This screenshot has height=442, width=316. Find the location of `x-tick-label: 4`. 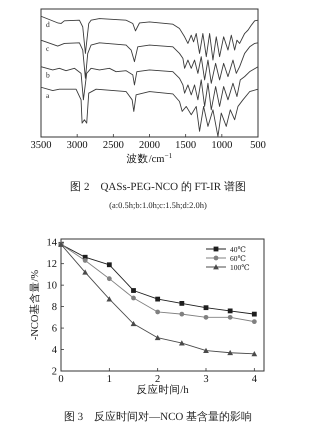

x-tick-label: 4 is located at coordinates (255, 379).